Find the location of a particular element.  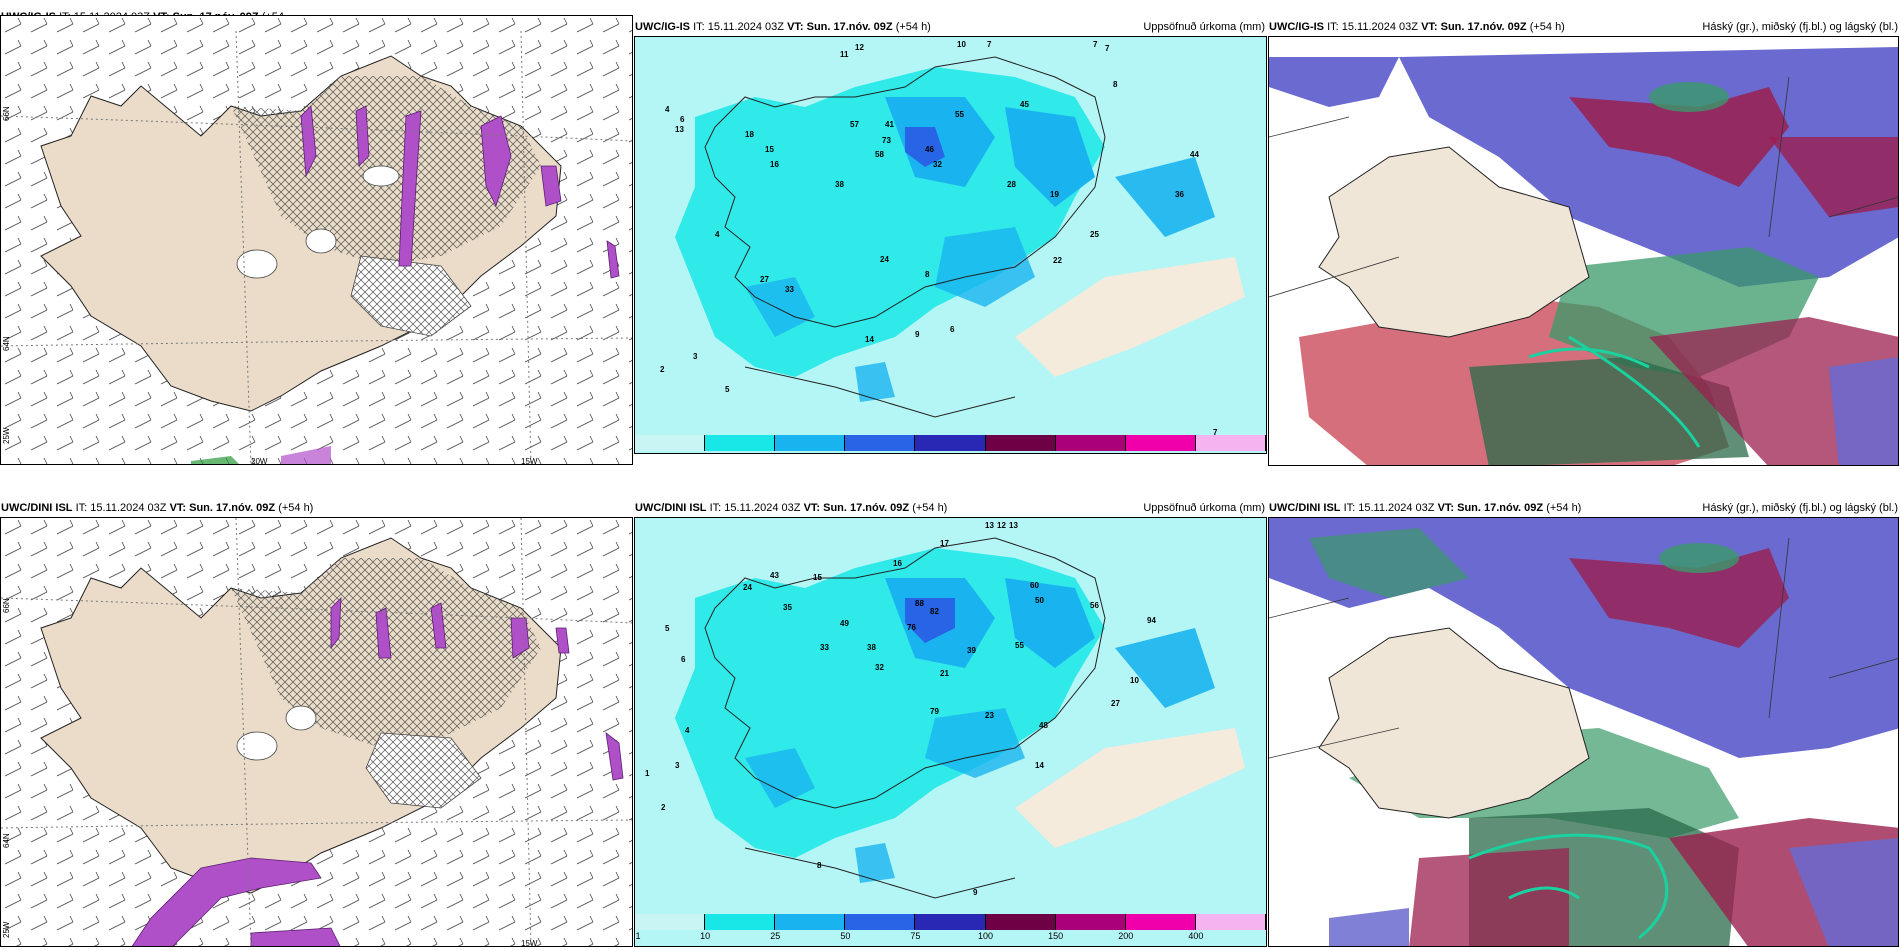

precip-value: 4 is located at coordinates (717, 234).